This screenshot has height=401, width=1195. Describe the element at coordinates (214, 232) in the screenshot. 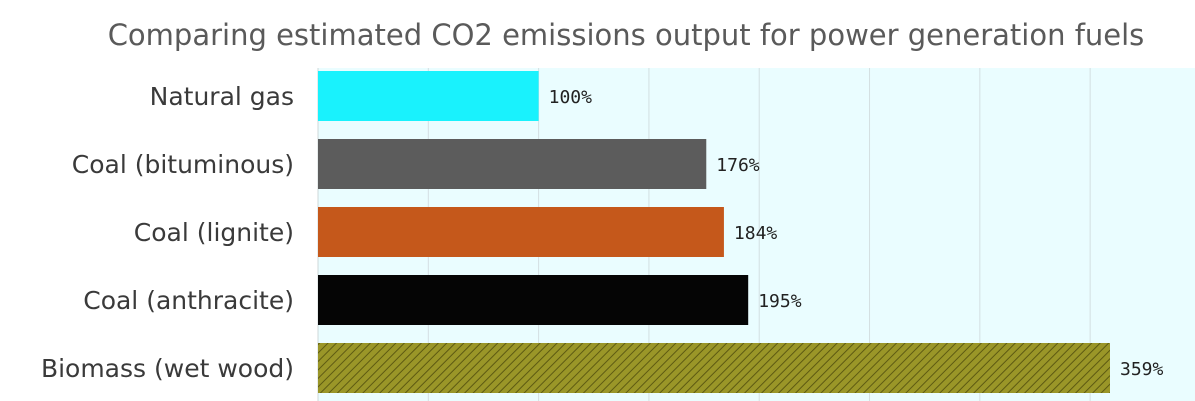

I see `category-label: Coal (lignite)` at that location.